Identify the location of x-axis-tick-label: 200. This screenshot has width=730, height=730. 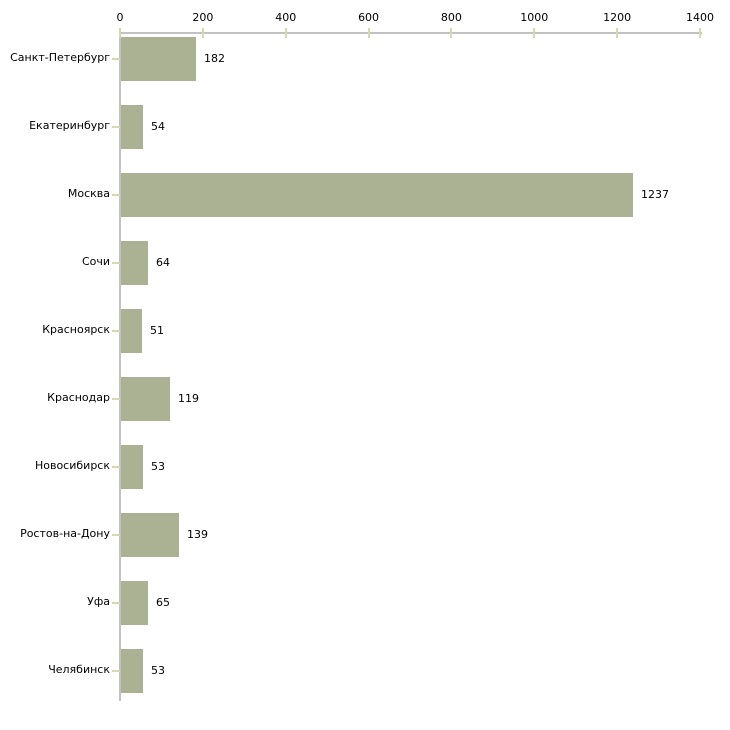
(203, 17).